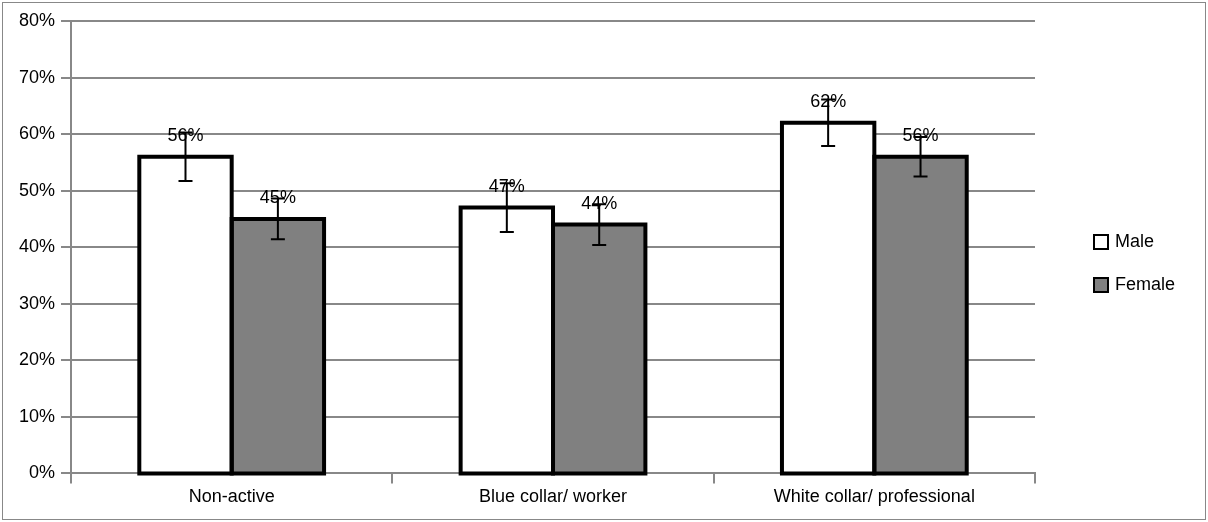  Describe the element at coordinates (553, 496) in the screenshot. I see `x-tick-label: Blue collar/ worker` at that location.